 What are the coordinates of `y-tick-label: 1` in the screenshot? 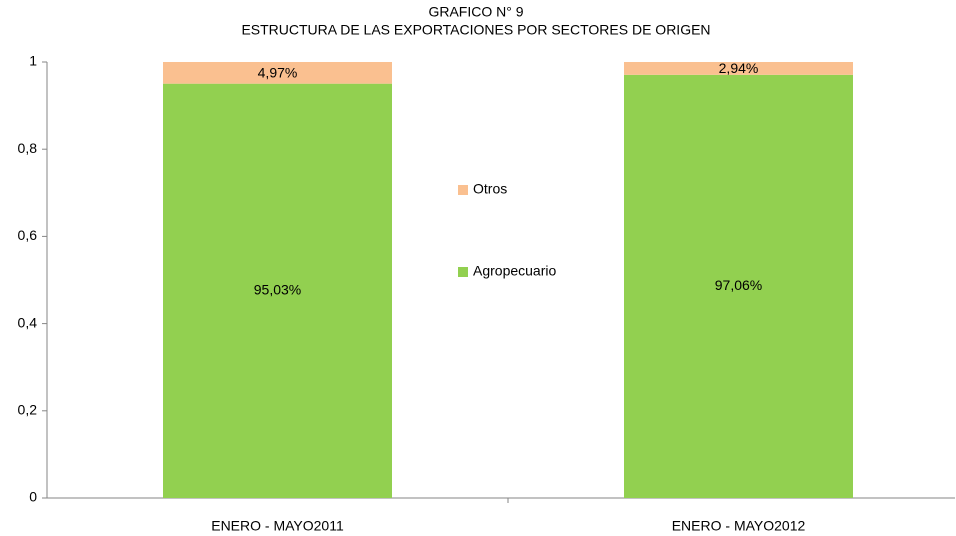 It's located at (33, 61).